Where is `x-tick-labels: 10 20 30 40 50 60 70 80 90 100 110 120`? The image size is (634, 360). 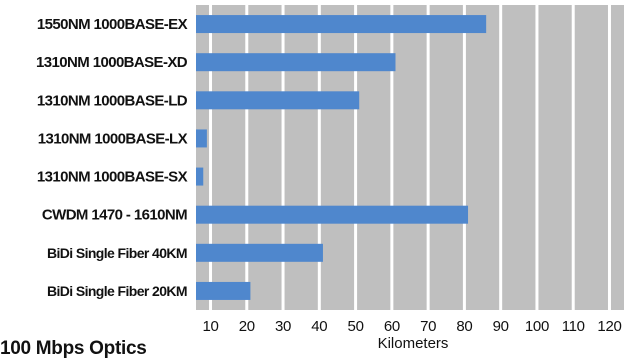 x-tick-labels: 10 20 30 40 50 60 70 80 90 100 110 120 is located at coordinates (411, 326).